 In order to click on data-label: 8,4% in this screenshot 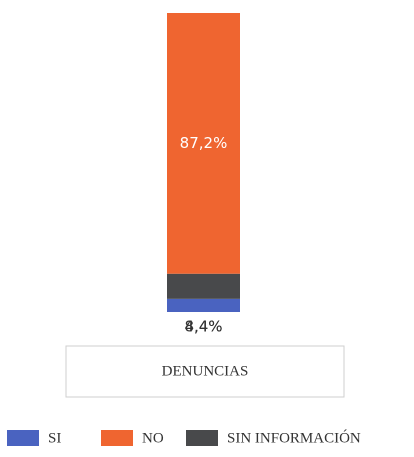, I will do `click(203, 327)`.